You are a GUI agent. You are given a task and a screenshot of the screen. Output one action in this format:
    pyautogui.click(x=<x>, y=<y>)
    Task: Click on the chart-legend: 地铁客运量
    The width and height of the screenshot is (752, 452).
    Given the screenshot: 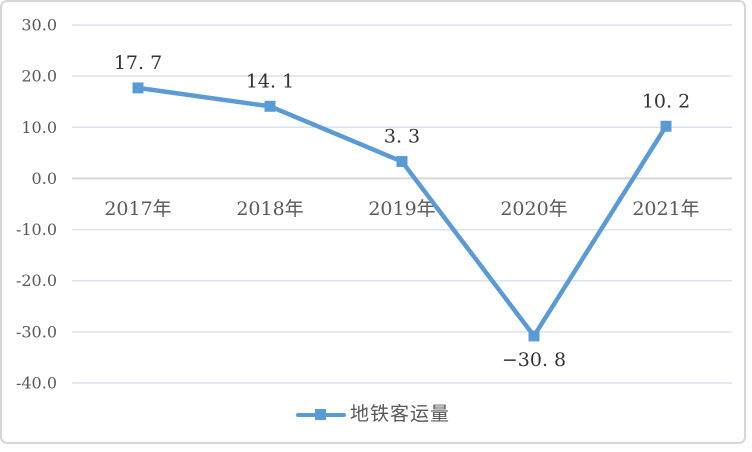 What is the action you would take?
    pyautogui.click(x=373, y=414)
    